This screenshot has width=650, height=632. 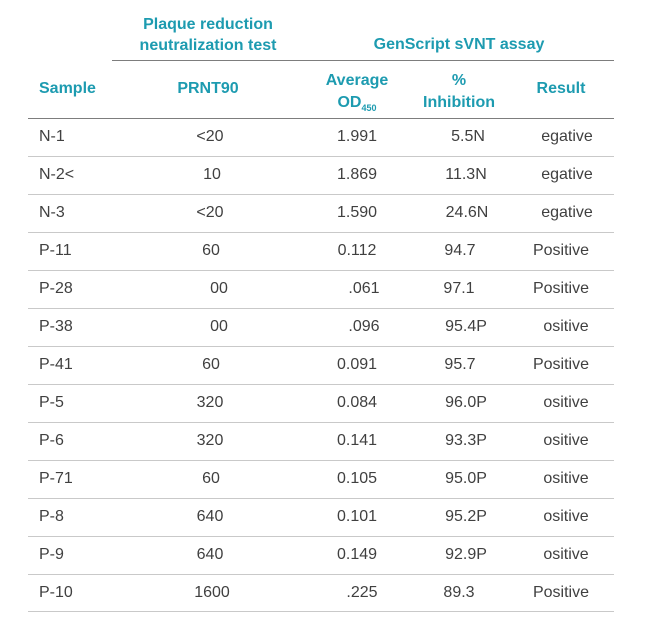 What do you see at coordinates (460, 250) in the screenshot?
I see `cell-inhibition: 94.7` at bounding box center [460, 250].